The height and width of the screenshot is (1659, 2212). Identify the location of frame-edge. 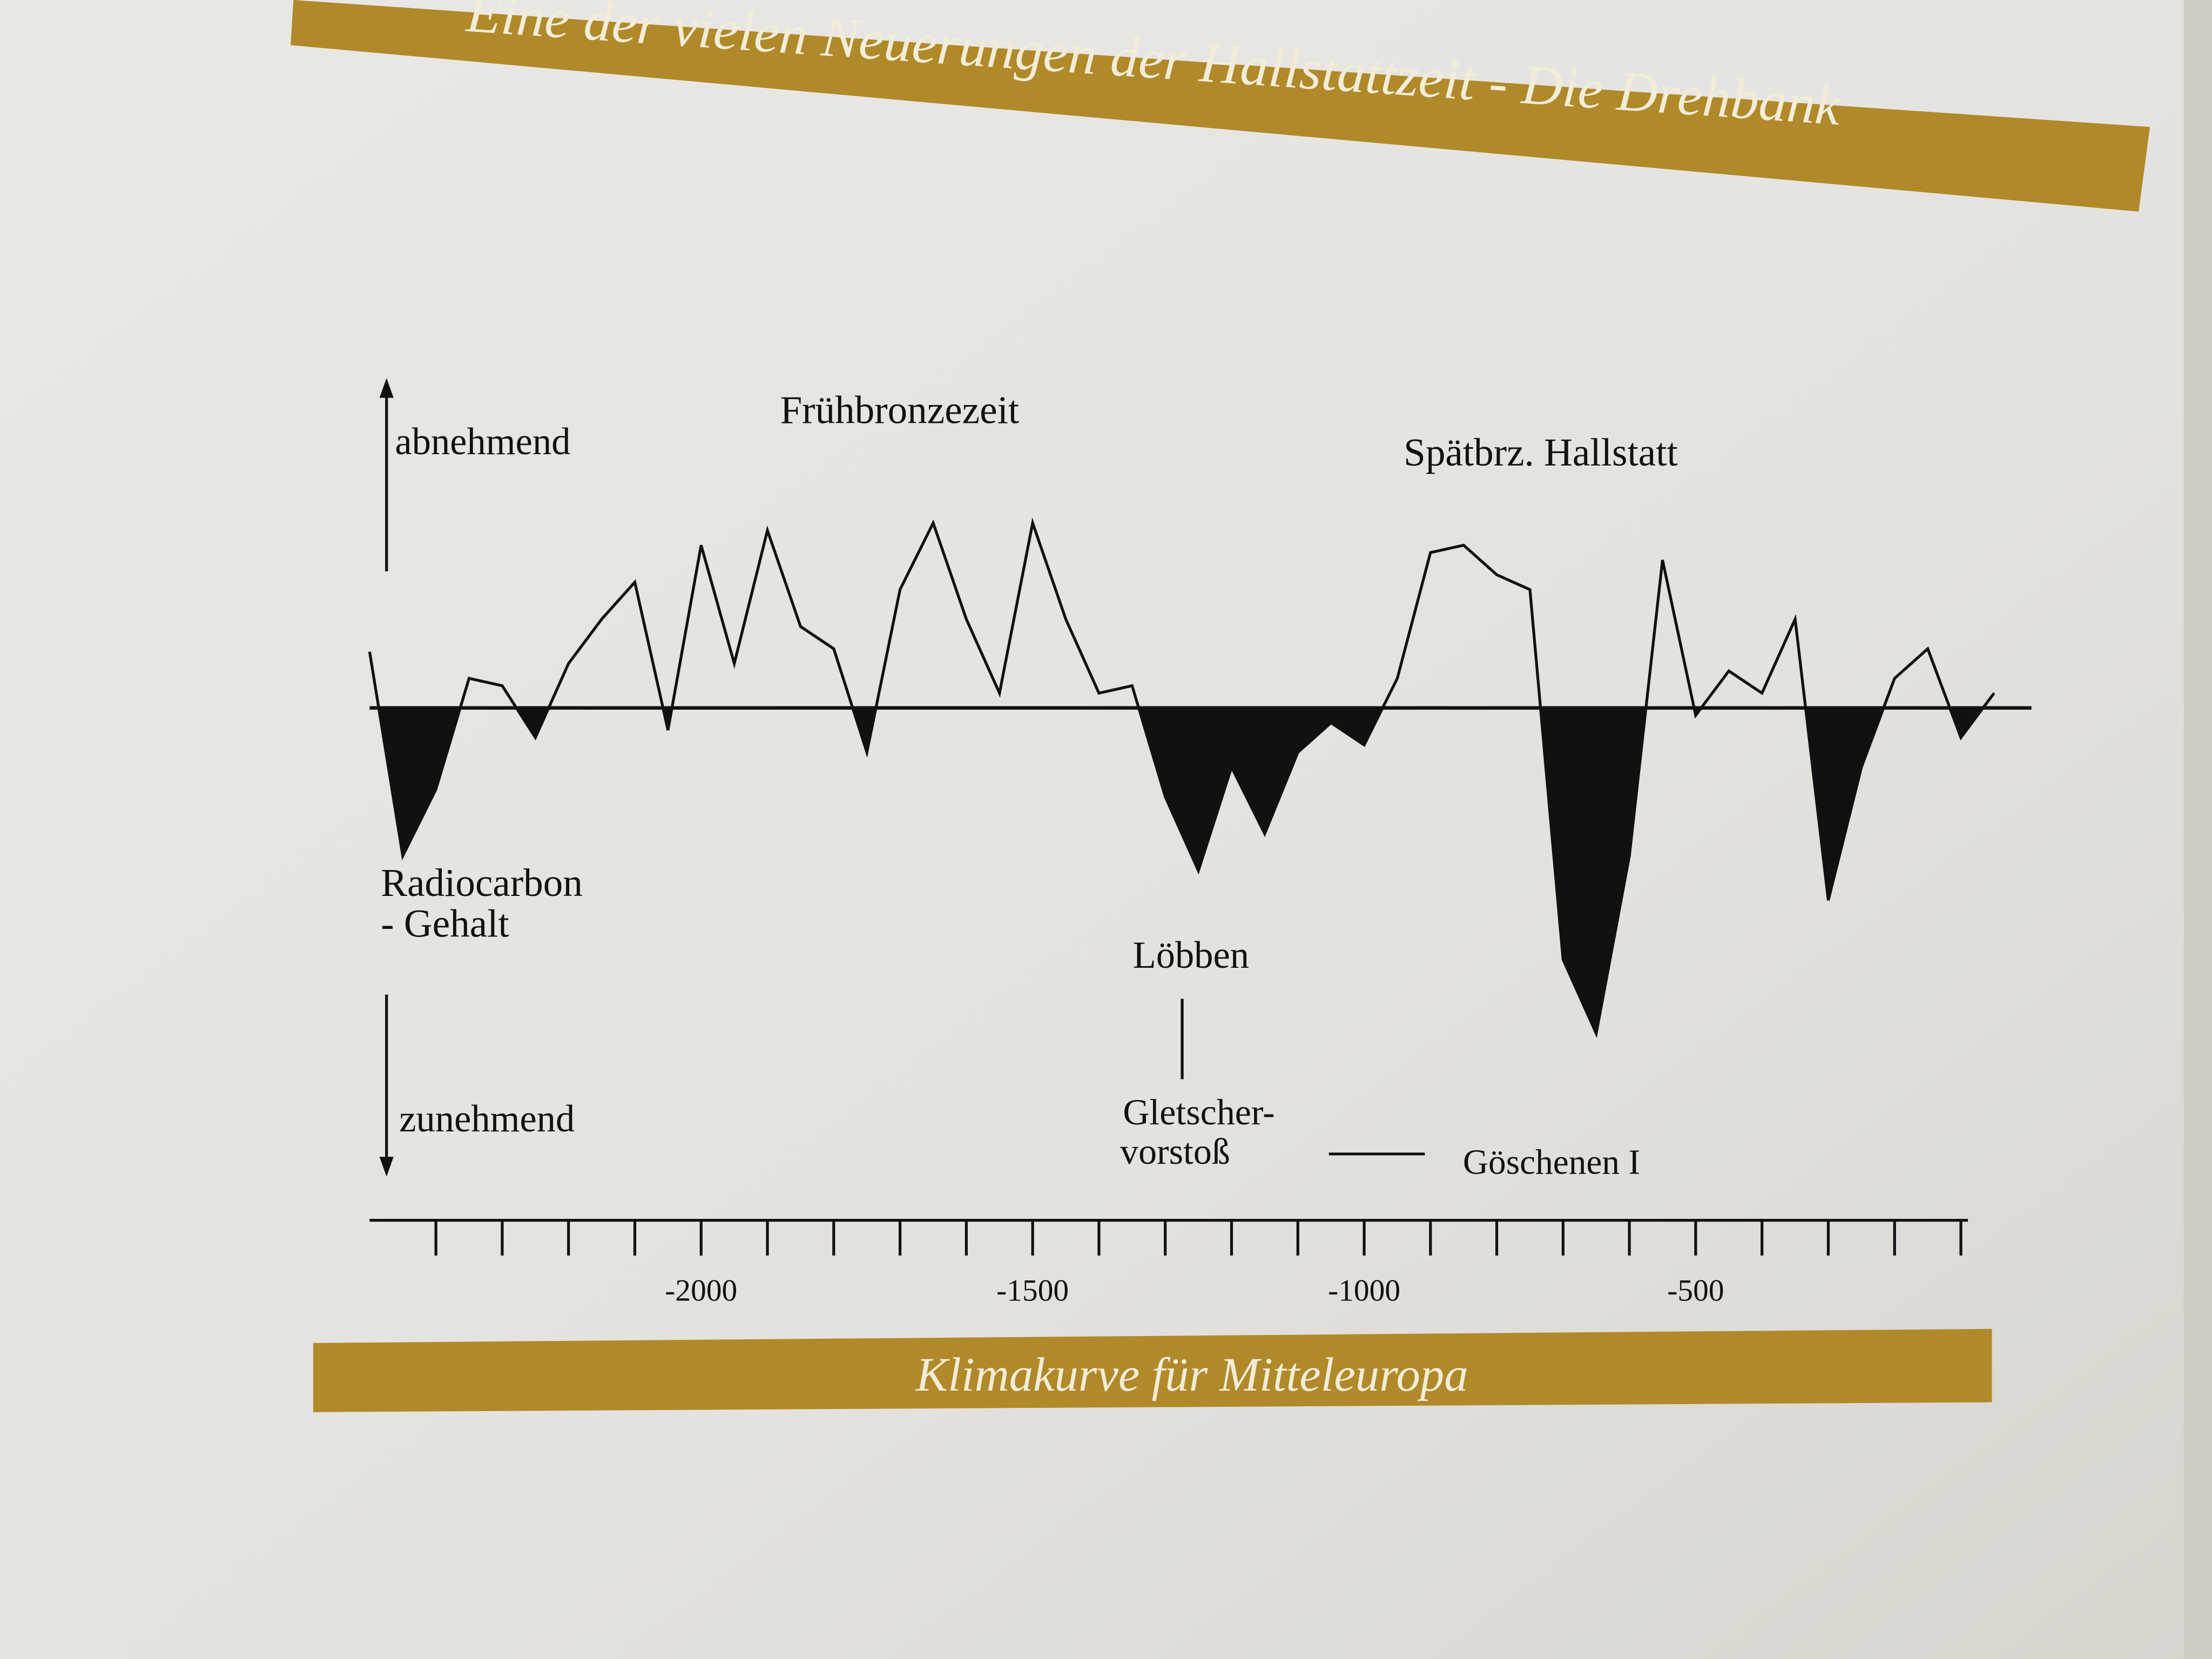
(2197, 829).